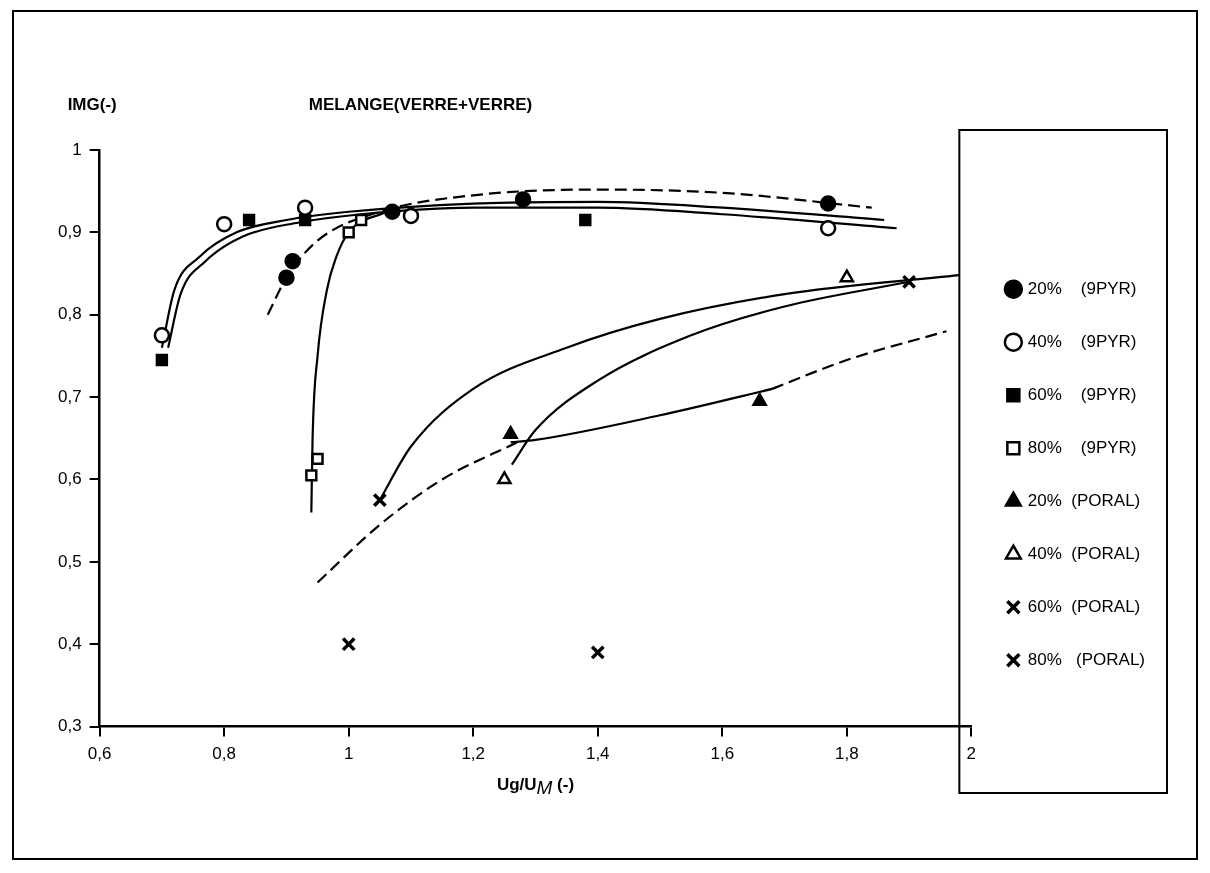  What do you see at coordinates (69, 726) in the screenshot?
I see `y-tick-label: 0,3` at bounding box center [69, 726].